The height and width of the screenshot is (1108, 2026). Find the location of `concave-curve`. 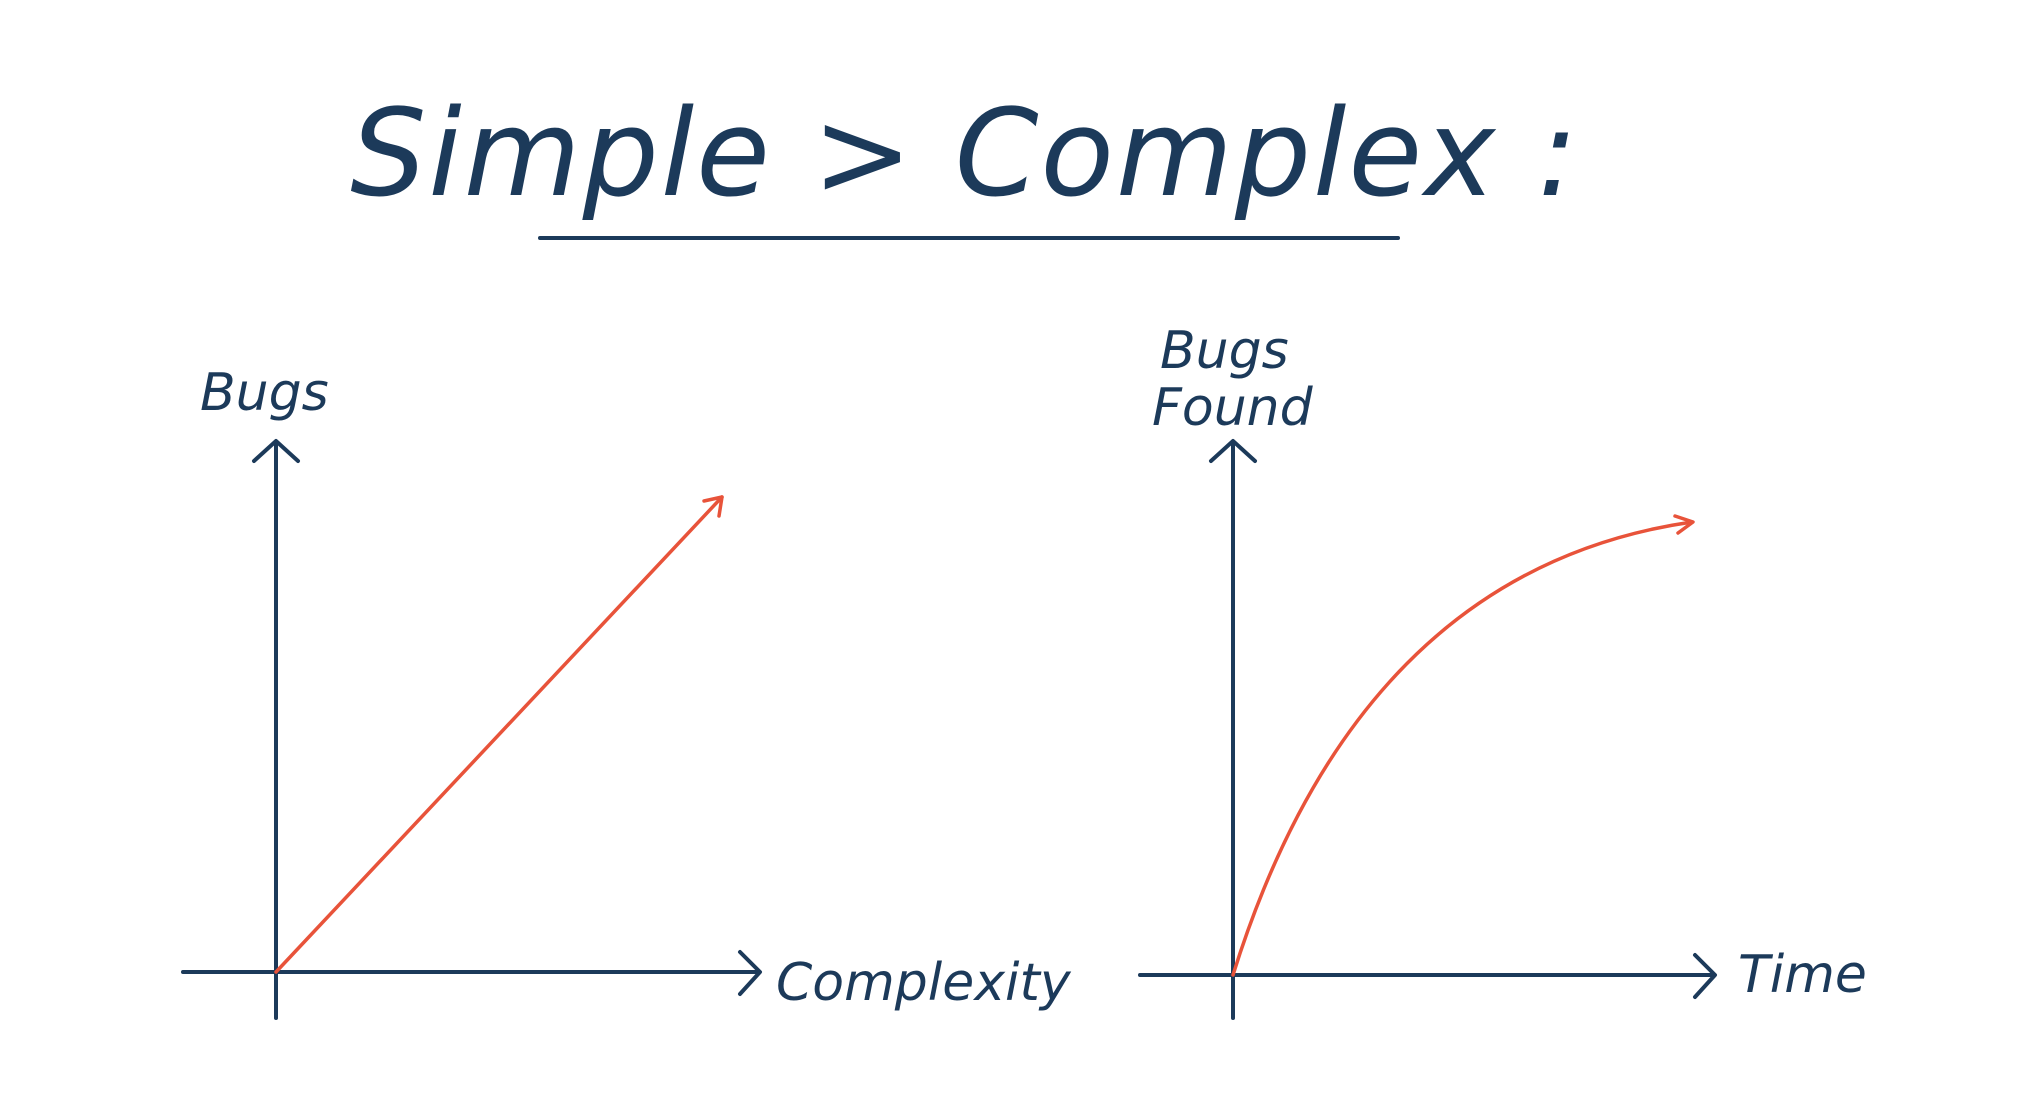

concave-curve is located at coordinates (1462, 748).